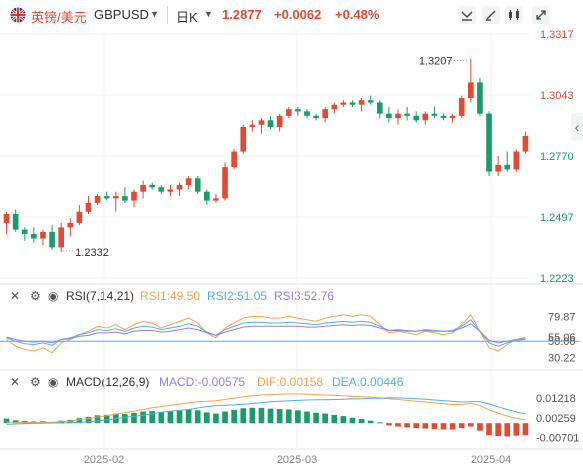 This screenshot has height=473, width=583. Describe the element at coordinates (187, 17) in the screenshot. I see `period-selector: 日K` at that location.